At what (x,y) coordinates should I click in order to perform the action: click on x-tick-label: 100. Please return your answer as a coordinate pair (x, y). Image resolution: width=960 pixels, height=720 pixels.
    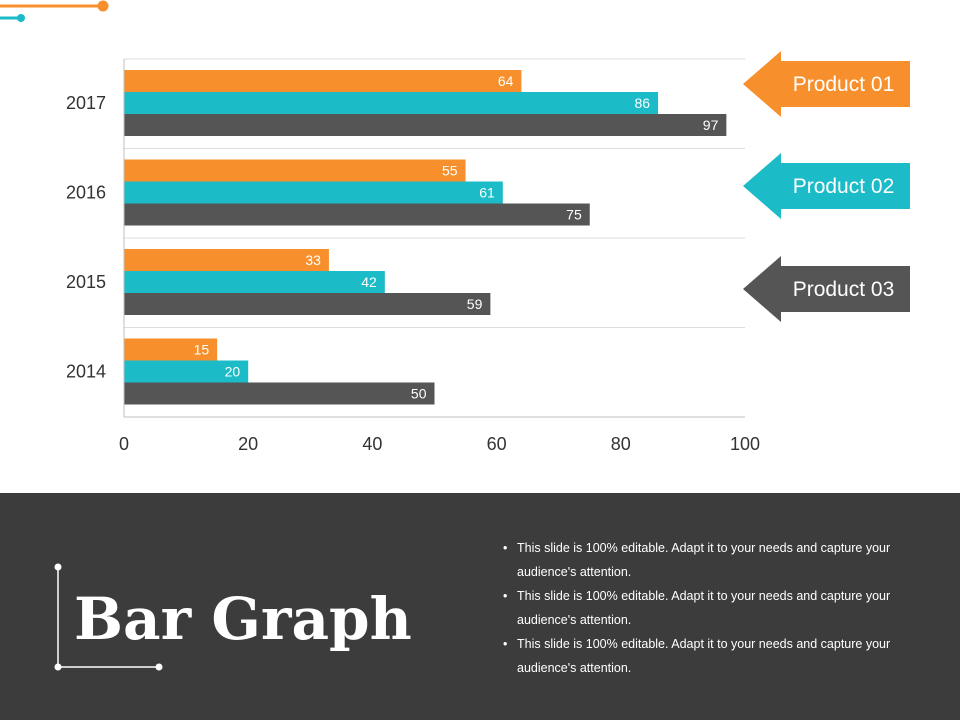
    Looking at the image, I should click on (745, 444).